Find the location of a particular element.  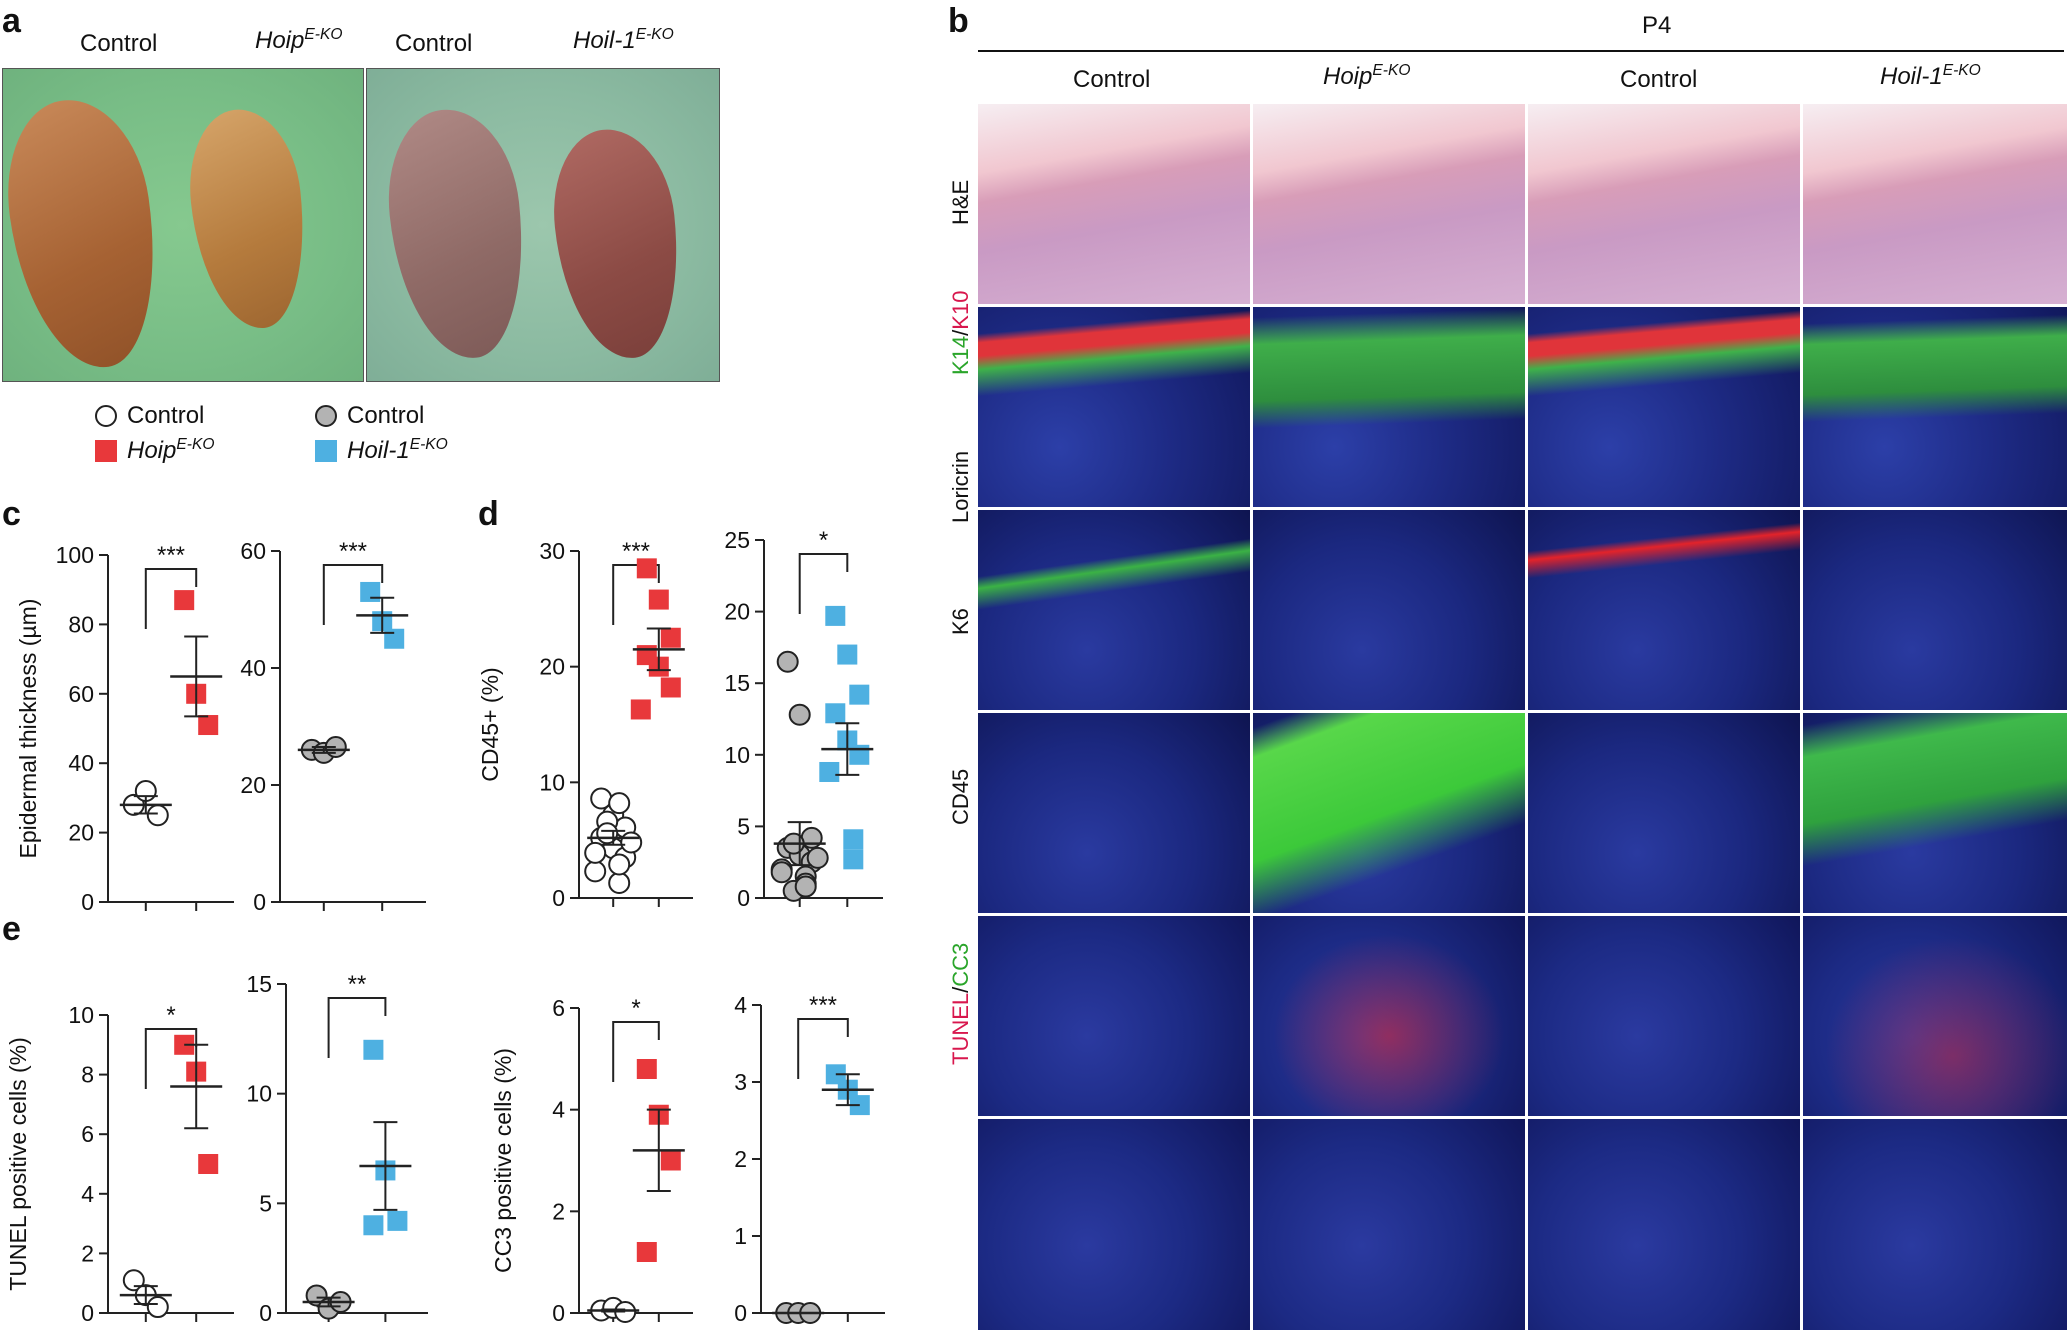

row-label-k6: K6 is located at coordinates (960, 621).